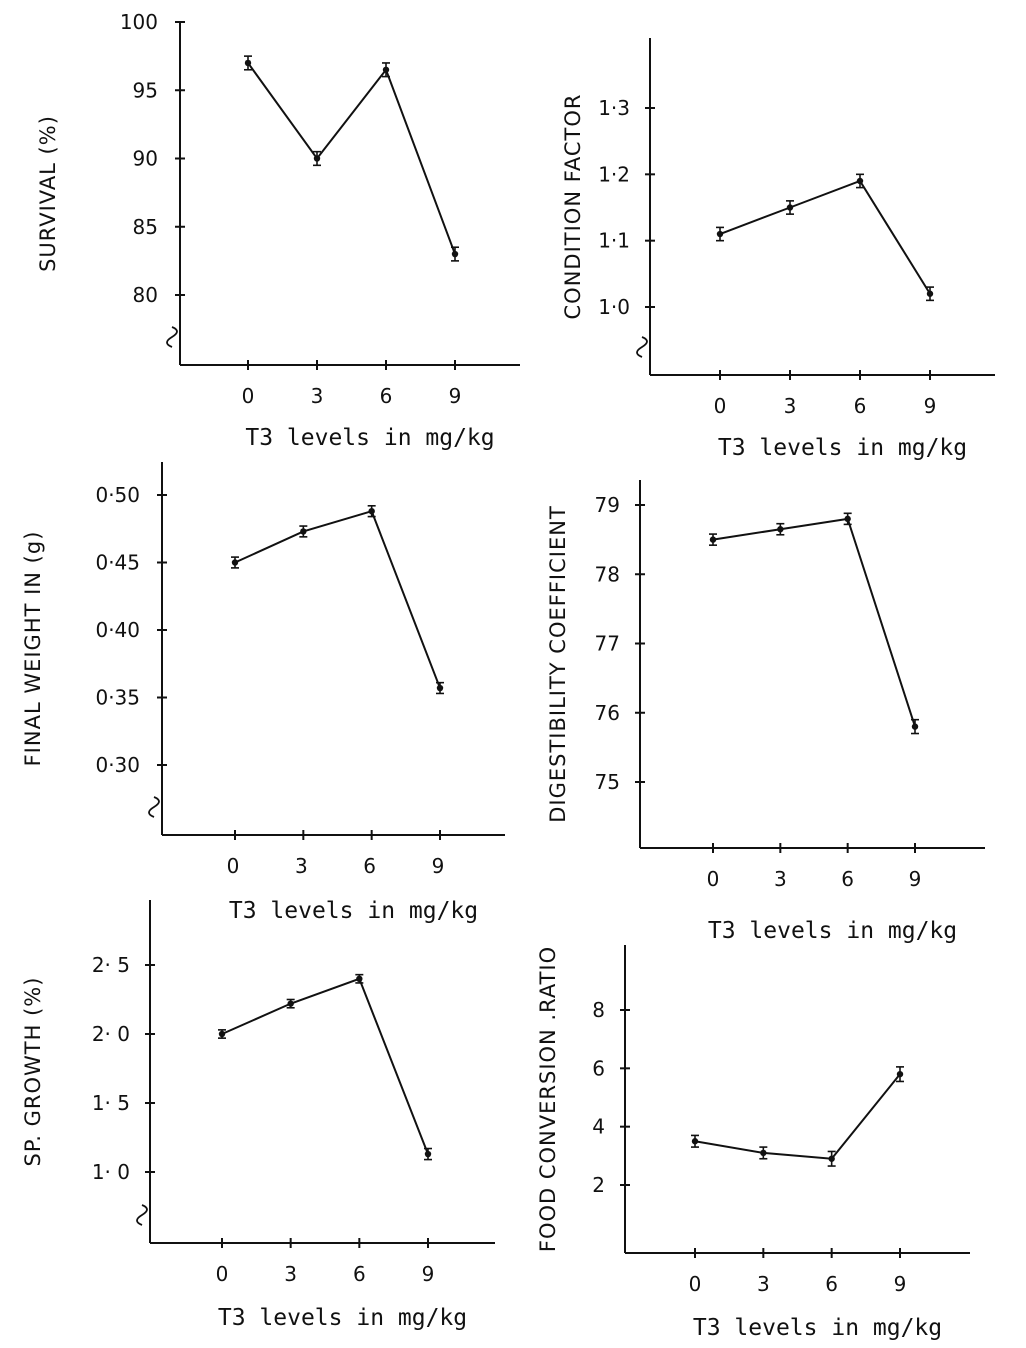 The image size is (1026, 1348). What do you see at coordinates (607, 644) in the screenshot?
I see `y-tick-label: 77` at bounding box center [607, 644].